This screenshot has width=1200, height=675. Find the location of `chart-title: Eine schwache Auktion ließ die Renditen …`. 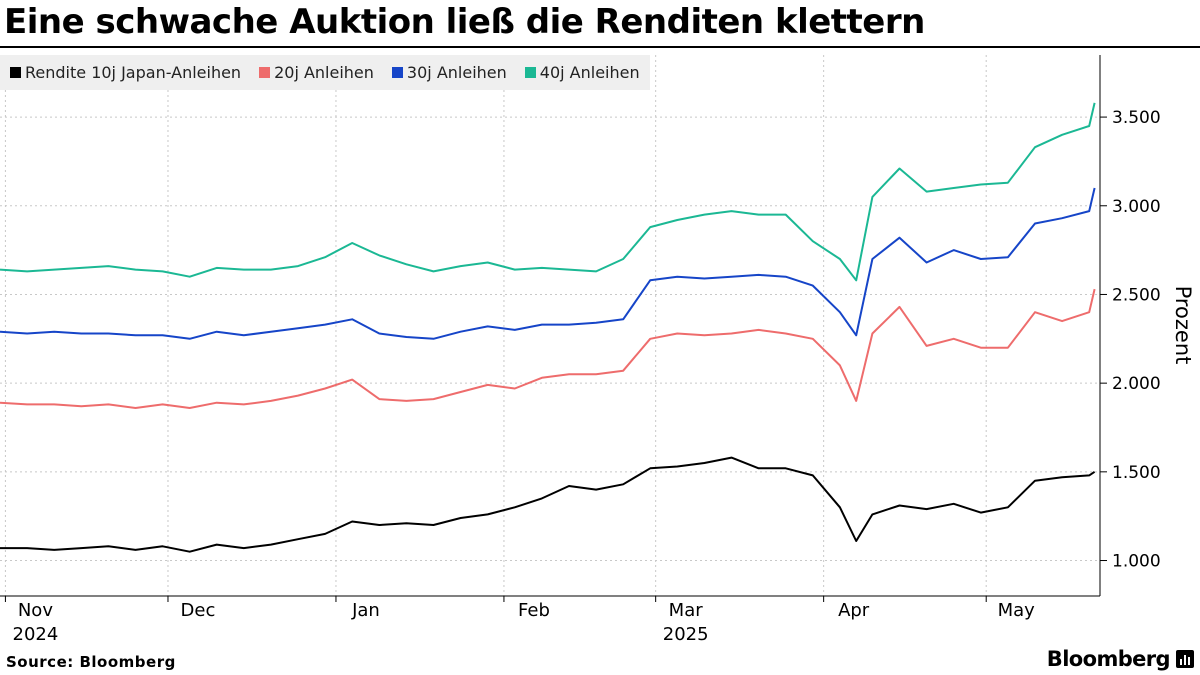

chart-title: Eine schwache Auktion ließ die Renditen … is located at coordinates (464, 22).